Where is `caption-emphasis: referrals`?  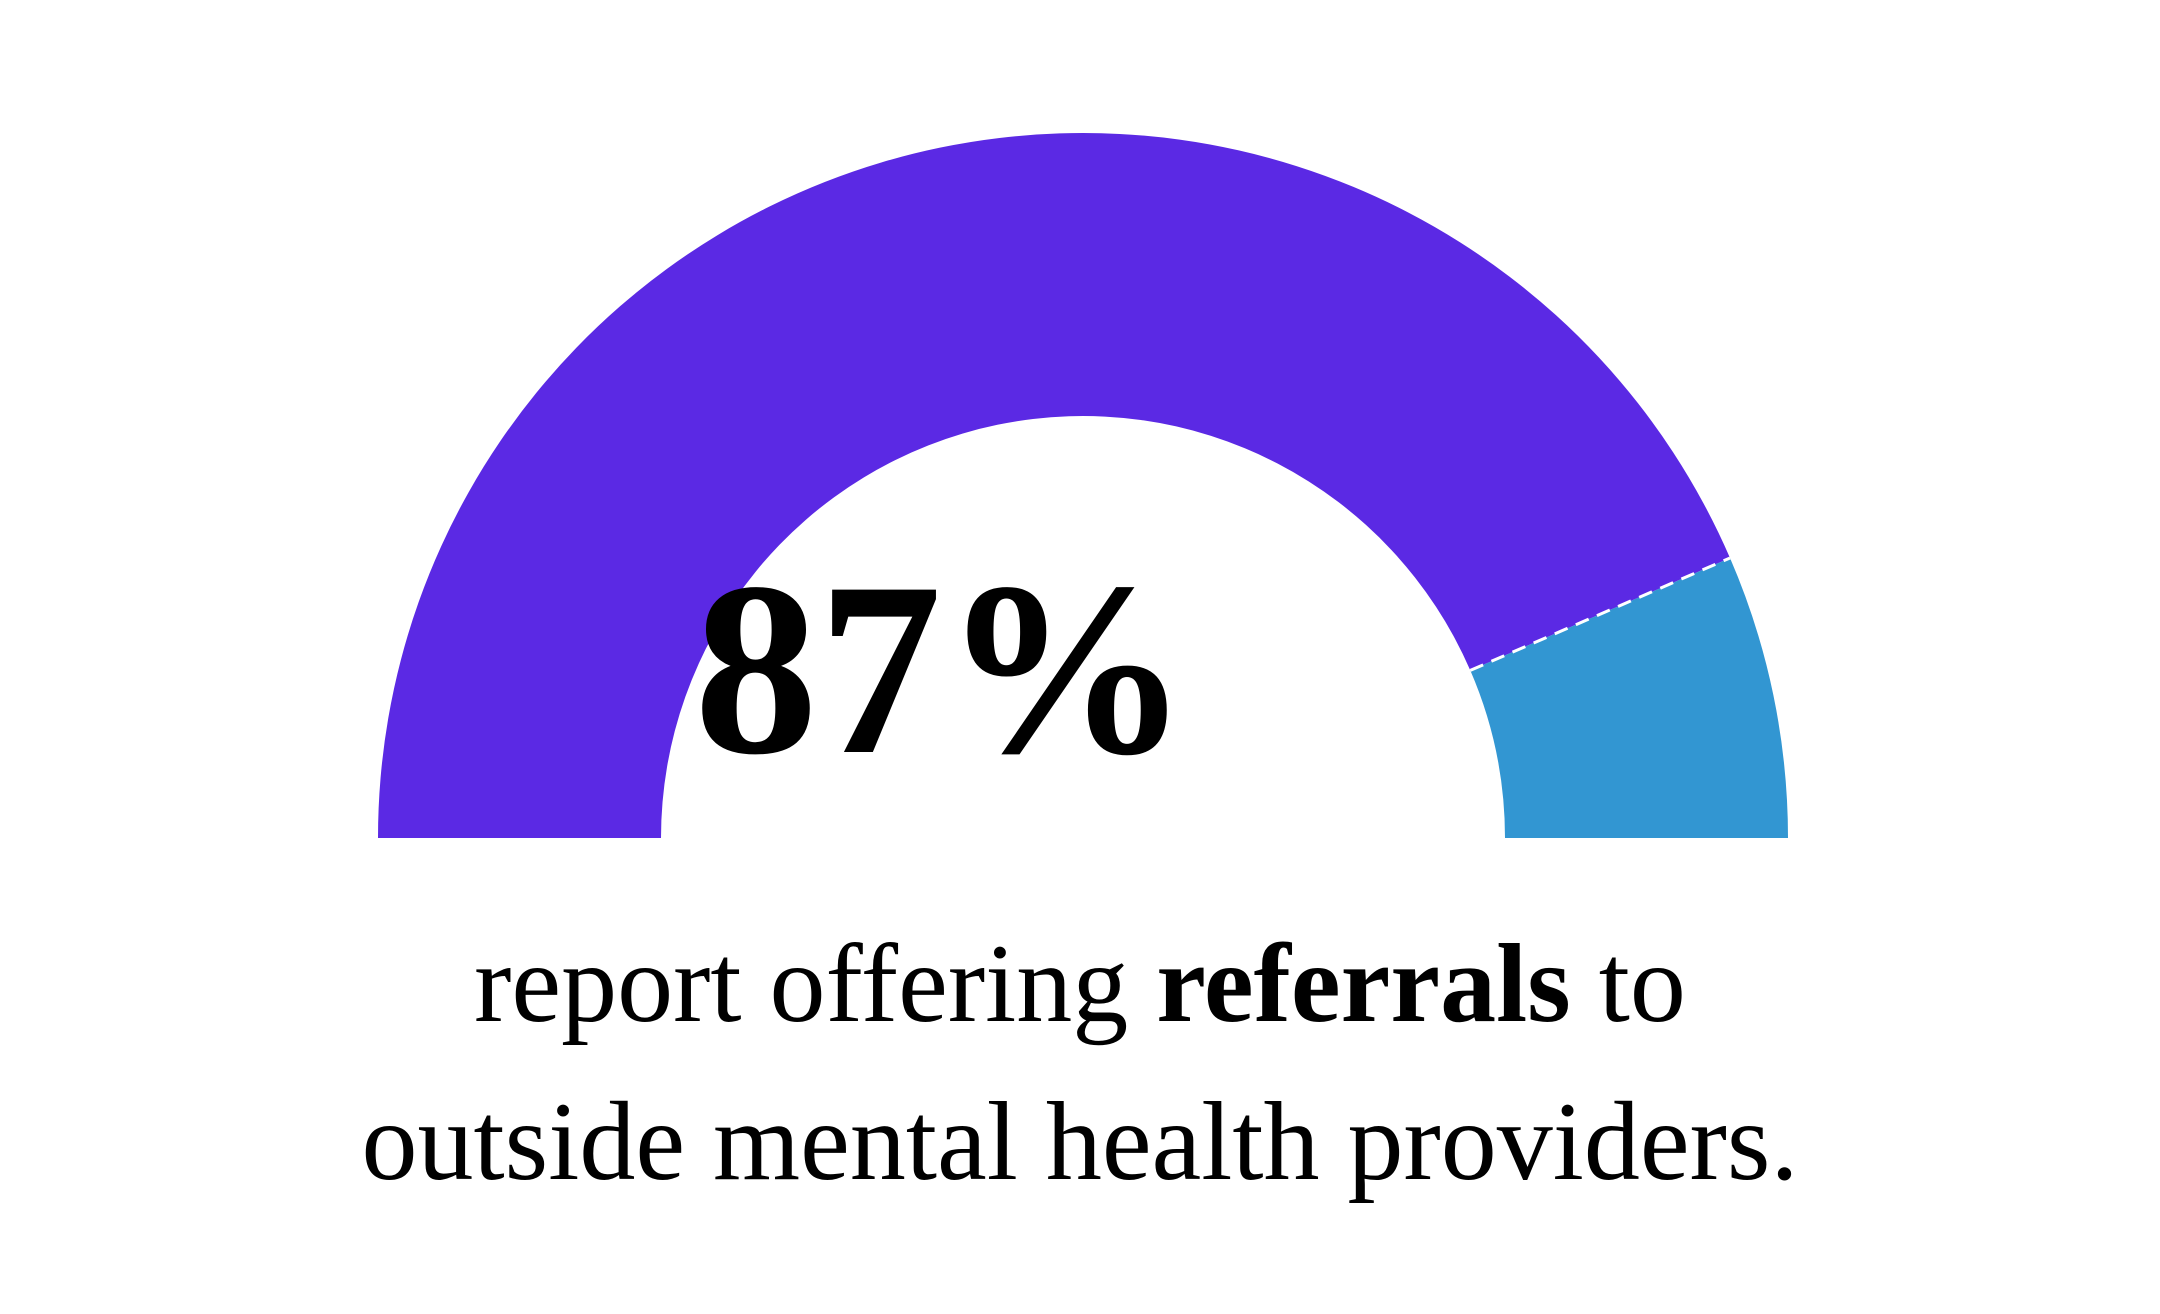
caption-emphasis: referrals is located at coordinates (1363, 984).